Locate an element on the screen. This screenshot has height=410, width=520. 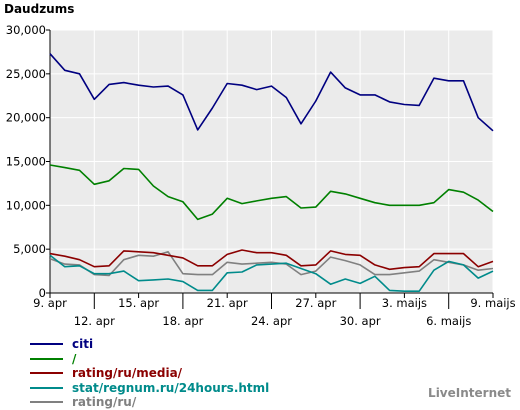
legend-item: citi is located at coordinates (149, 344).